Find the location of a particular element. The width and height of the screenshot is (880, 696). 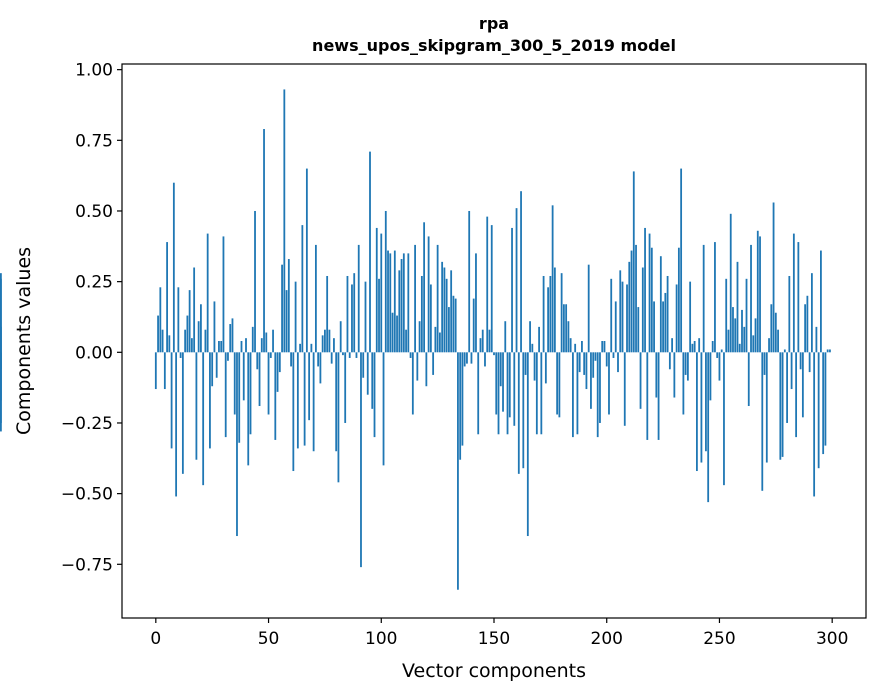

y-tick-label: 0.00 is located at coordinates (94, 353).